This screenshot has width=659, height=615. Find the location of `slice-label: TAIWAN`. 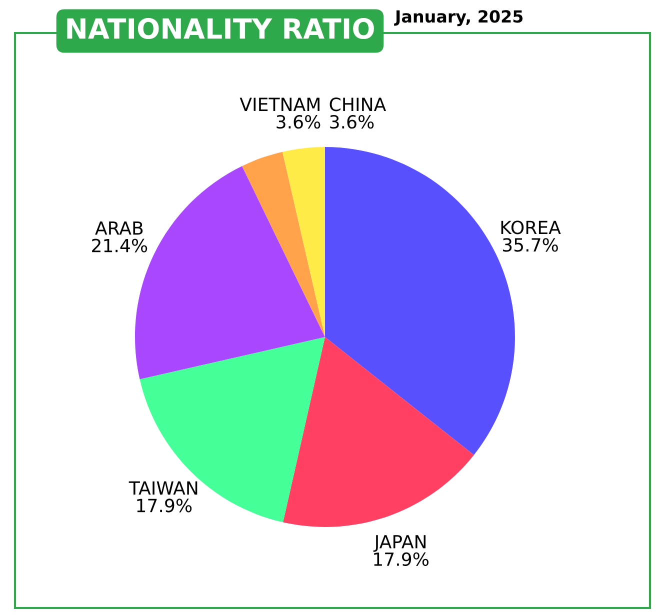

slice-label: TAIWAN is located at coordinates (163, 488).